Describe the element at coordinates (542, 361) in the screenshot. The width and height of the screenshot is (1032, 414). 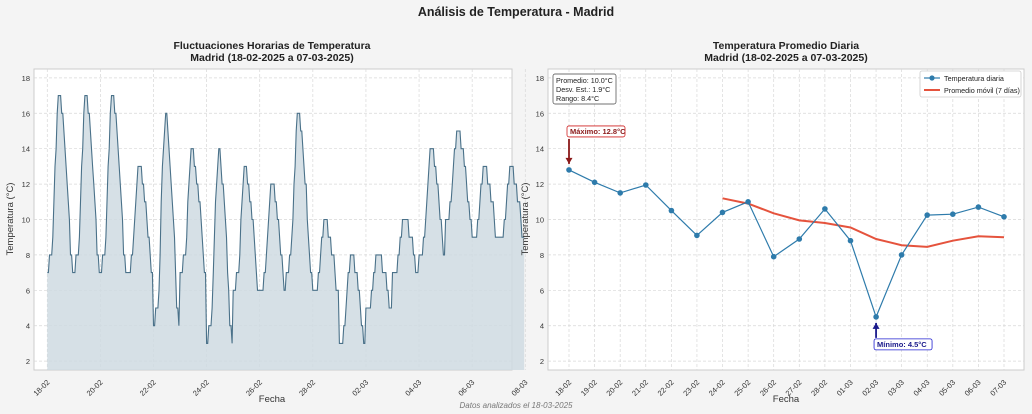
I see `right-y-tick-label: 2` at that location.